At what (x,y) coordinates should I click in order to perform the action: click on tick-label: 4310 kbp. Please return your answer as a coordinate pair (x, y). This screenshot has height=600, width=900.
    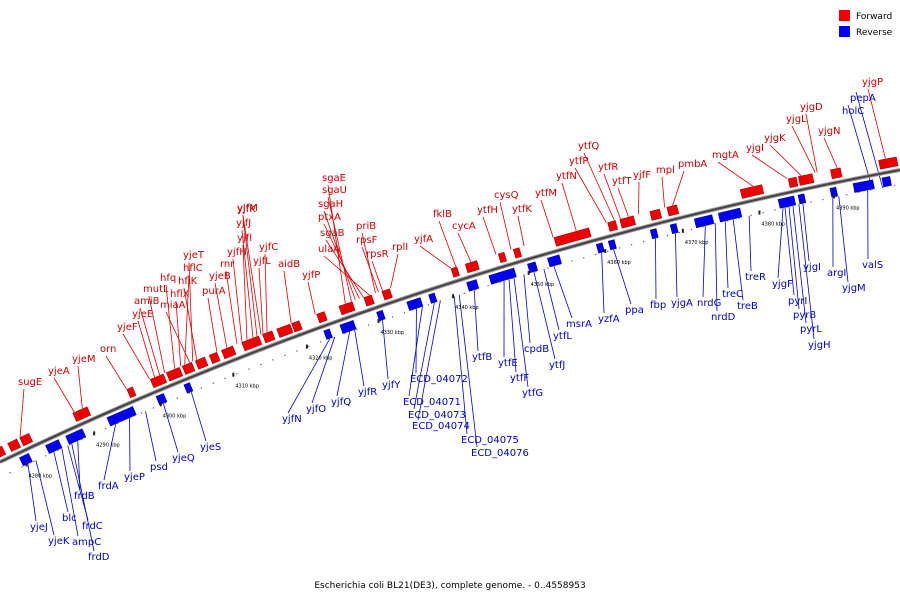
    Looking at the image, I should click on (247, 387).